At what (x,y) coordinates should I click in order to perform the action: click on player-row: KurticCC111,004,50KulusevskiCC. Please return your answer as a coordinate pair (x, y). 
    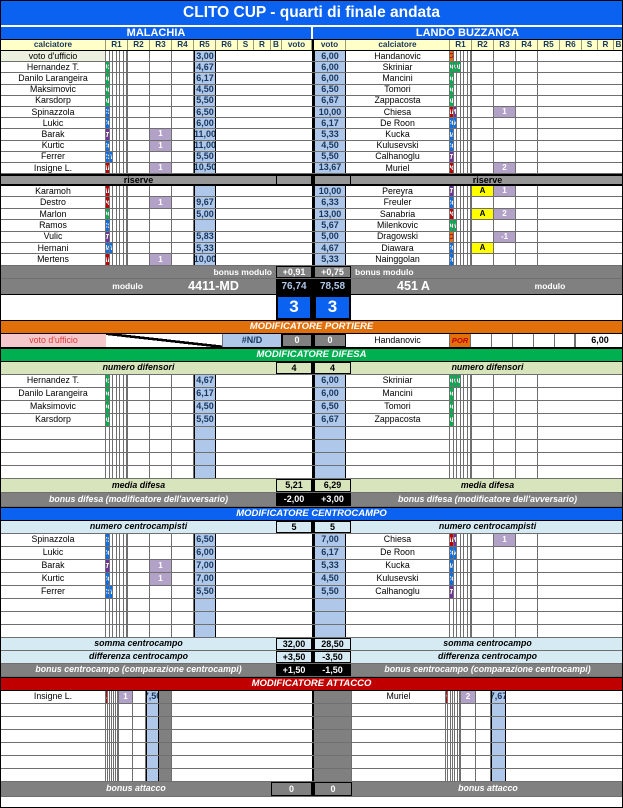
    Looking at the image, I should click on (311, 146).